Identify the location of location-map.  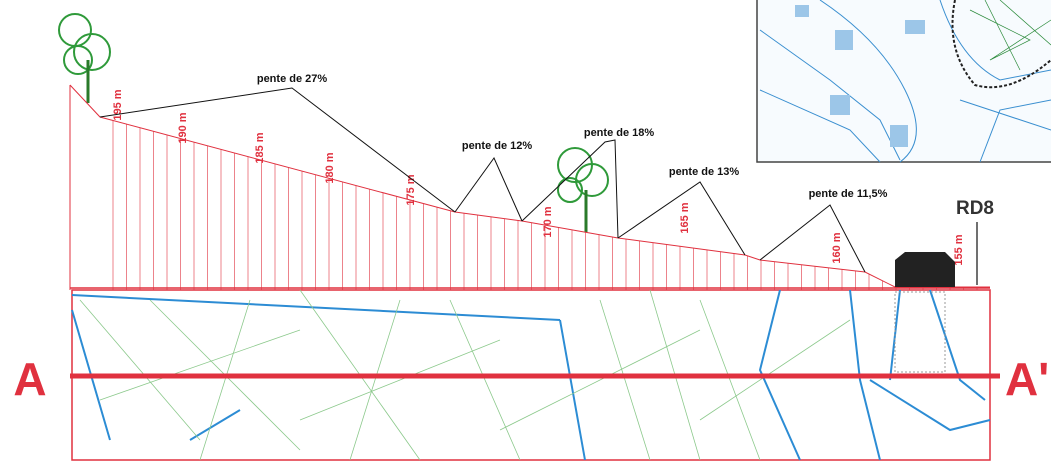
(903, 81).